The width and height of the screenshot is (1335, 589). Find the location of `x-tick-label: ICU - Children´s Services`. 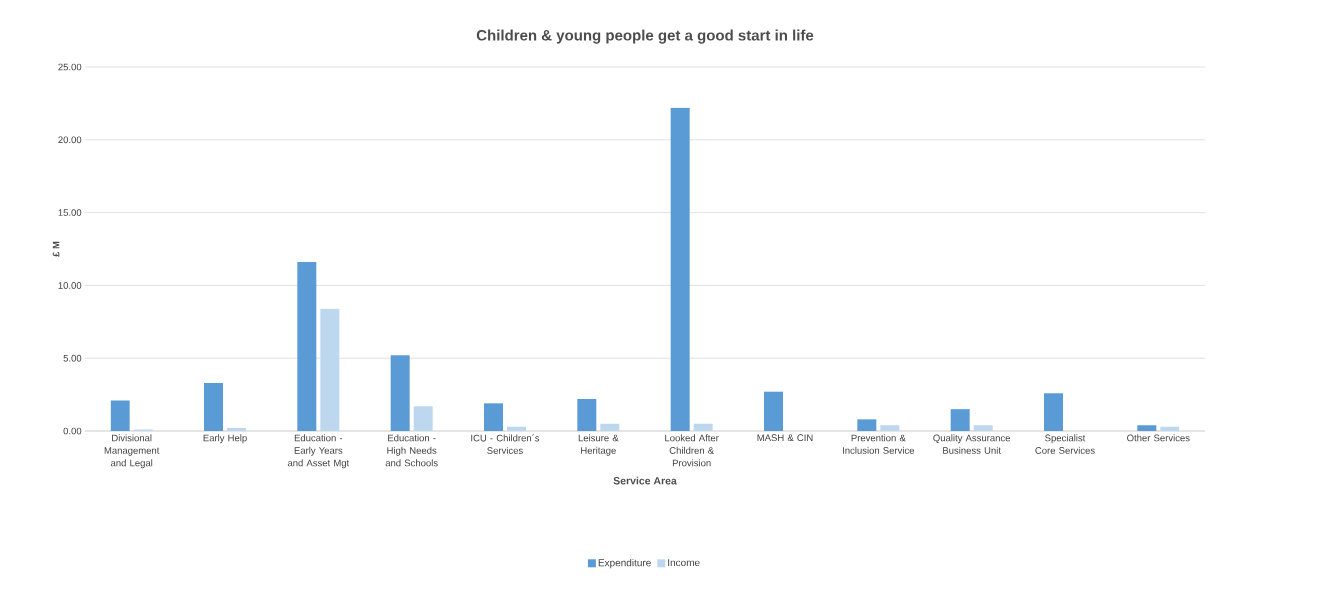

x-tick-label: ICU - Children´s Services is located at coordinates (505, 444).